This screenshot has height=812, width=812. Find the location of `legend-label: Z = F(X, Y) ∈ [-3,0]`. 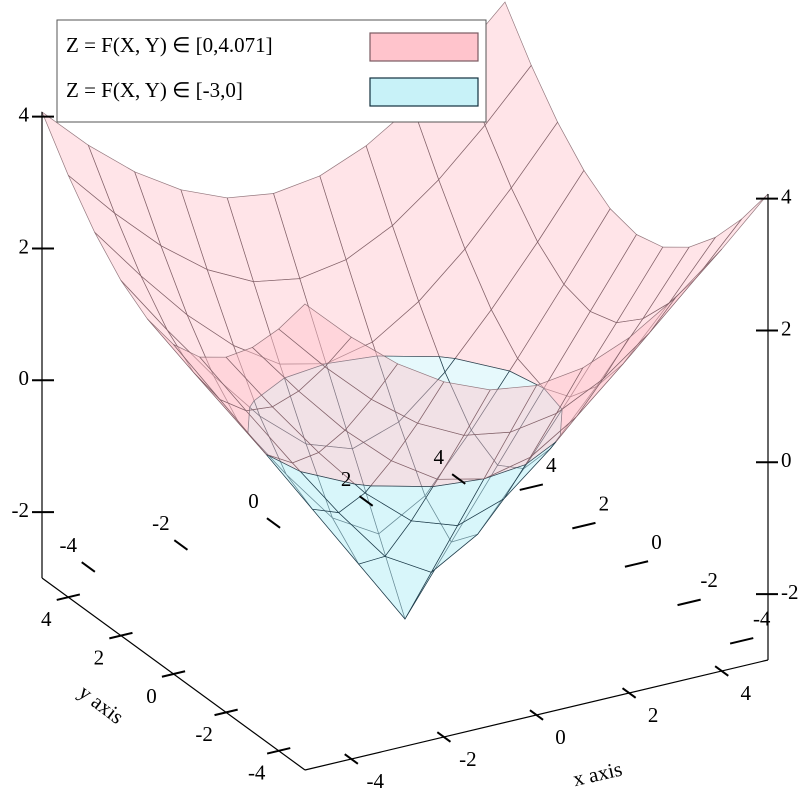

legend-label: Z = F(X, Y) ∈ [-3,0] is located at coordinates (154, 90).